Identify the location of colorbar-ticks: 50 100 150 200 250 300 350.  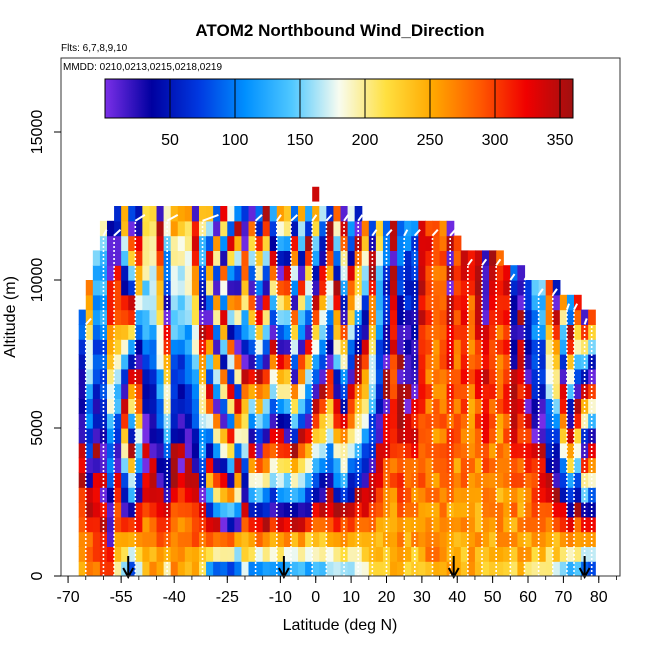
(367, 114).